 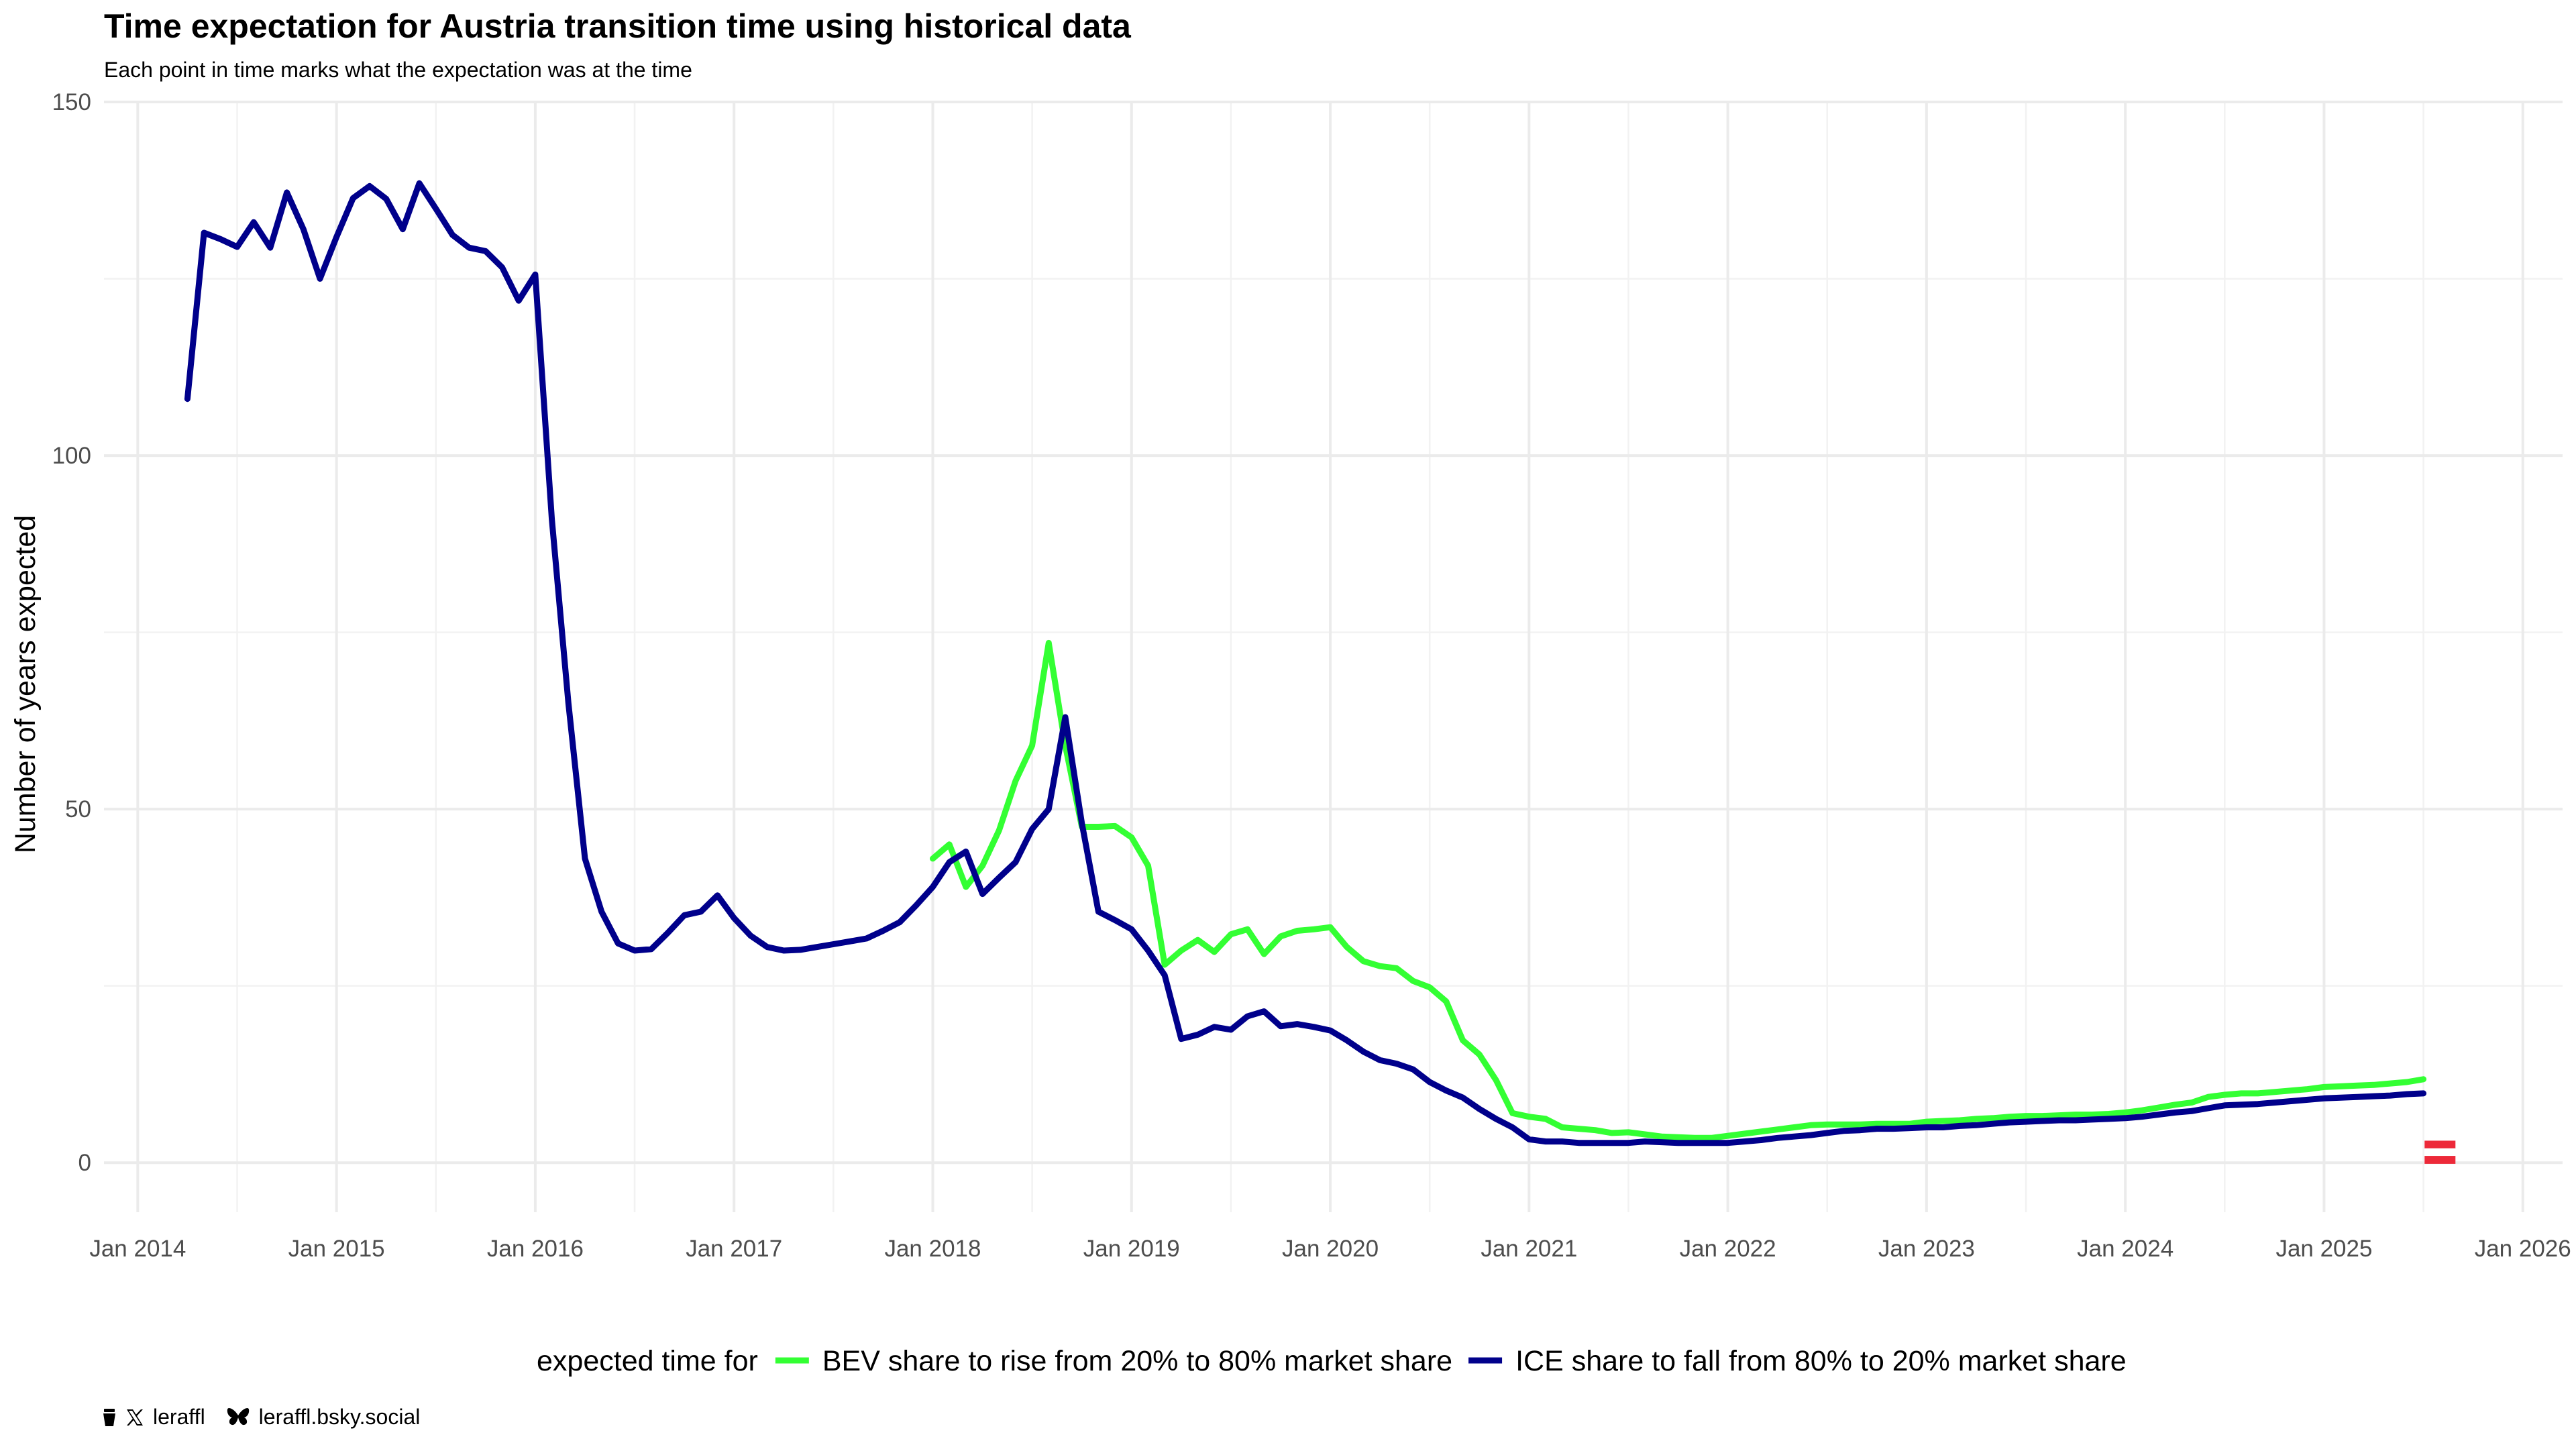 What do you see at coordinates (109, 1417) in the screenshot?
I see `coffee-icon` at bounding box center [109, 1417].